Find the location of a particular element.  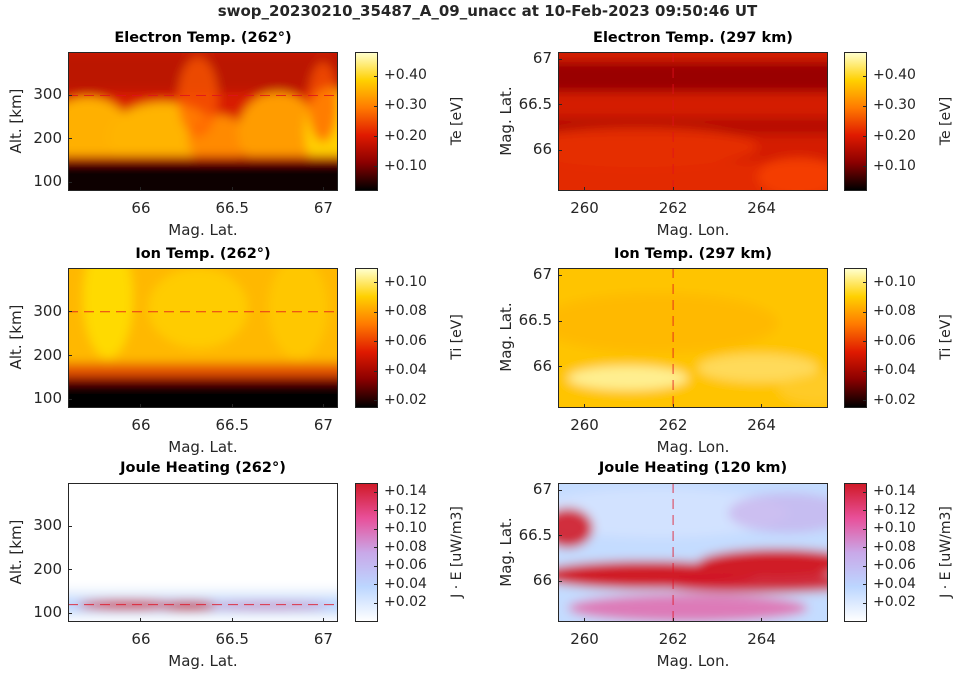

colorbar-label: J · E [uW/m3] is located at coordinates (946, 551).